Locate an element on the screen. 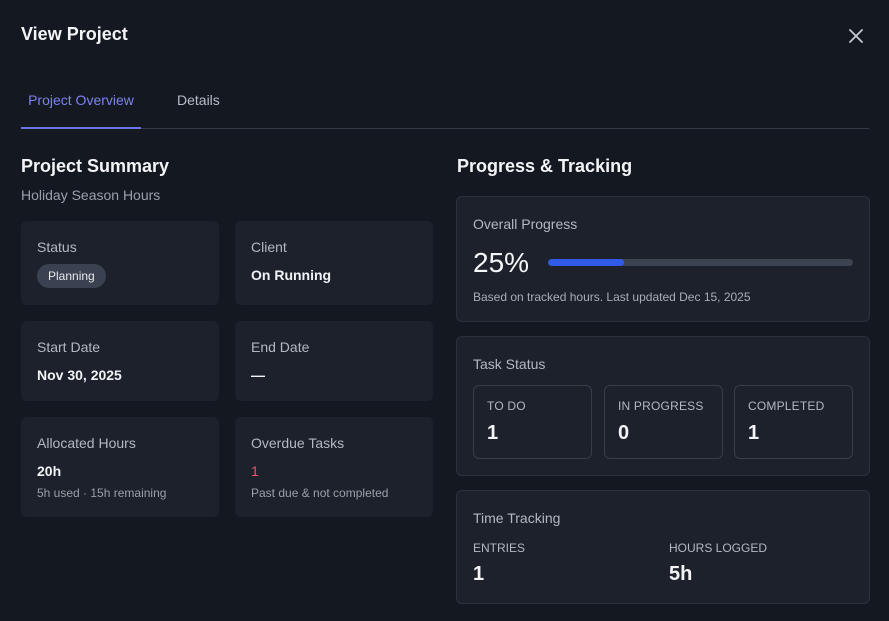 This screenshot has height=621, width=889. progress-bar-fill is located at coordinates (586, 262).